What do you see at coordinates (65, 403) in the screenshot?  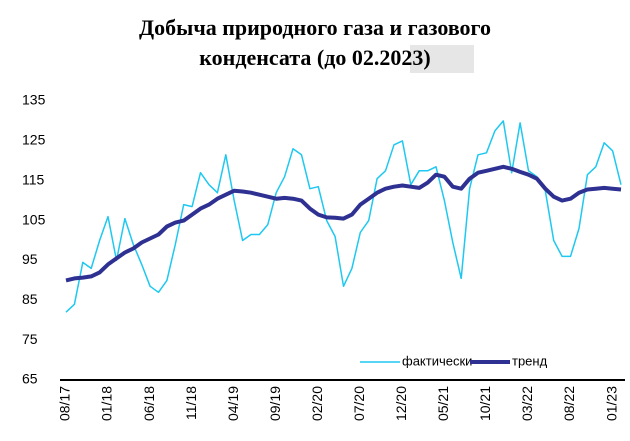 I see `x-tick-label: 08/17` at bounding box center [65, 403].